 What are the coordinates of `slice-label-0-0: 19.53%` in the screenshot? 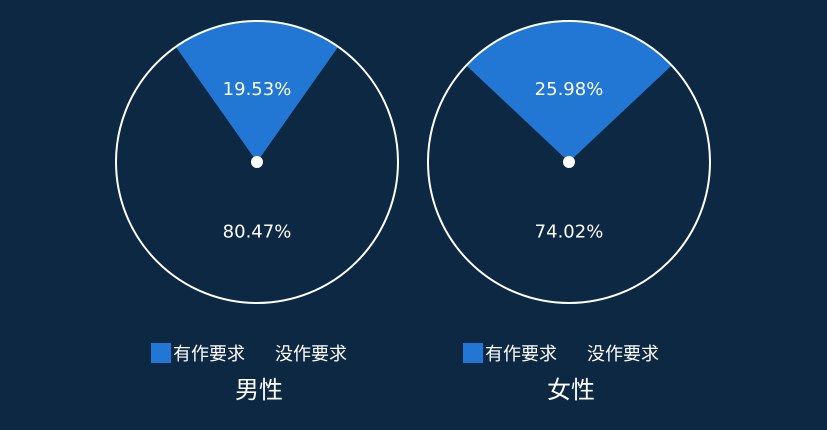 It's located at (257, 89).